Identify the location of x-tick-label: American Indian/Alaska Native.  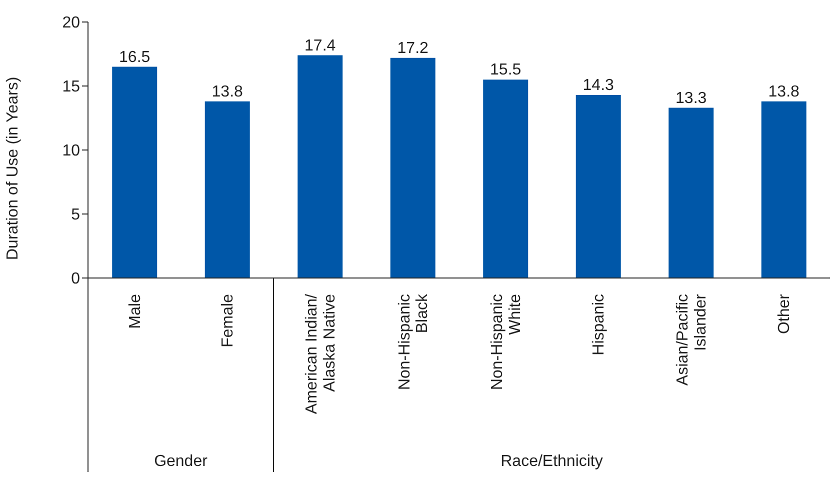
(321, 353).